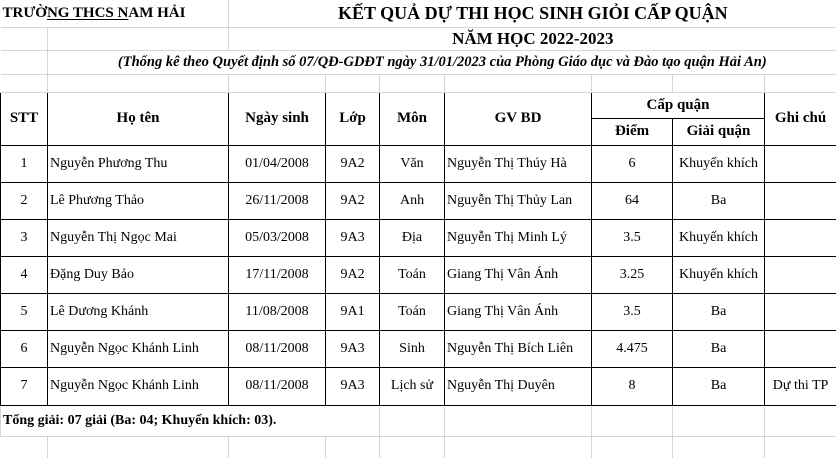  I want to click on cell-dob: 17/11/2008, so click(277, 274).